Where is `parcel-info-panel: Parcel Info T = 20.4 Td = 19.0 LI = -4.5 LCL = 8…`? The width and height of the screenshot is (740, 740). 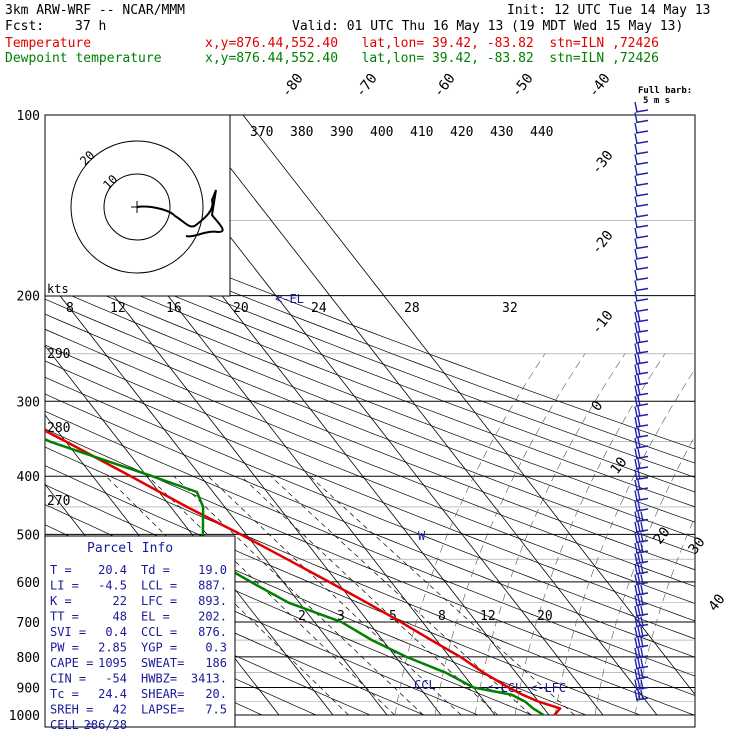 parcel-info-panel: Parcel Info T = 20.4 Td = 19.0 LI = -4.5 LCL = 8… is located at coordinates (140, 633).